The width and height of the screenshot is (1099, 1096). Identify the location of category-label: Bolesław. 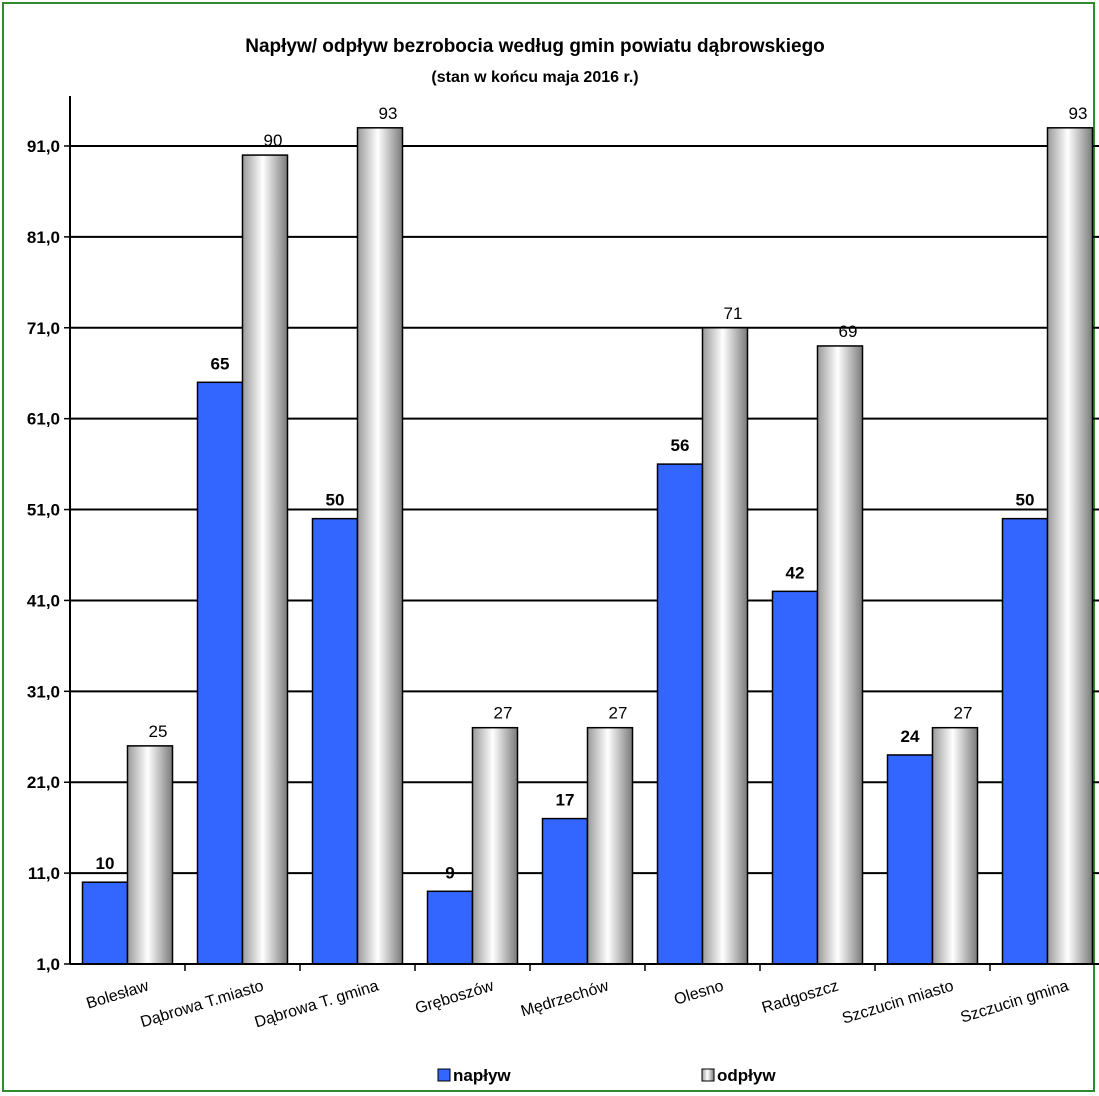
(117, 994).